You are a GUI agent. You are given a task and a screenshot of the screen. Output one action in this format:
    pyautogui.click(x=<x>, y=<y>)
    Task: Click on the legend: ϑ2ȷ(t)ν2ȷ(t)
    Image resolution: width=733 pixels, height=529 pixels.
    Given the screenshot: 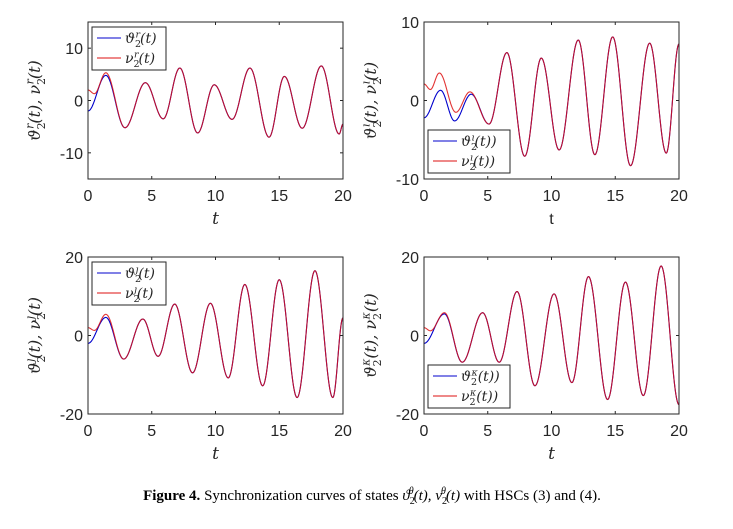 What is the action you would take?
    pyautogui.click(x=129, y=283)
    